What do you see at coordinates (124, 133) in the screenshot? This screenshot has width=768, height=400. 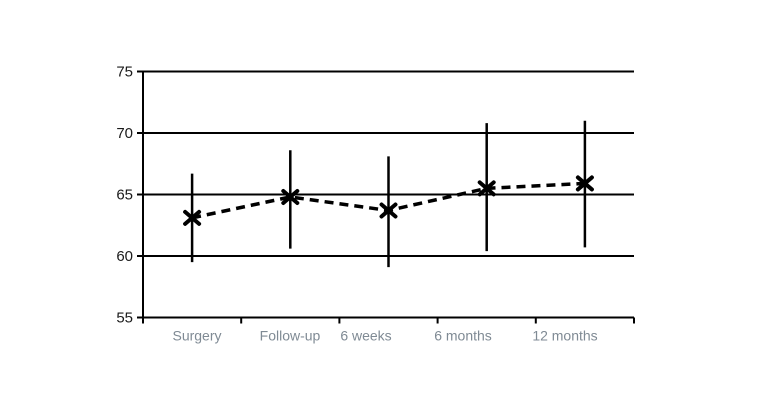 I see `y-tick-label: 70` at bounding box center [124, 133].